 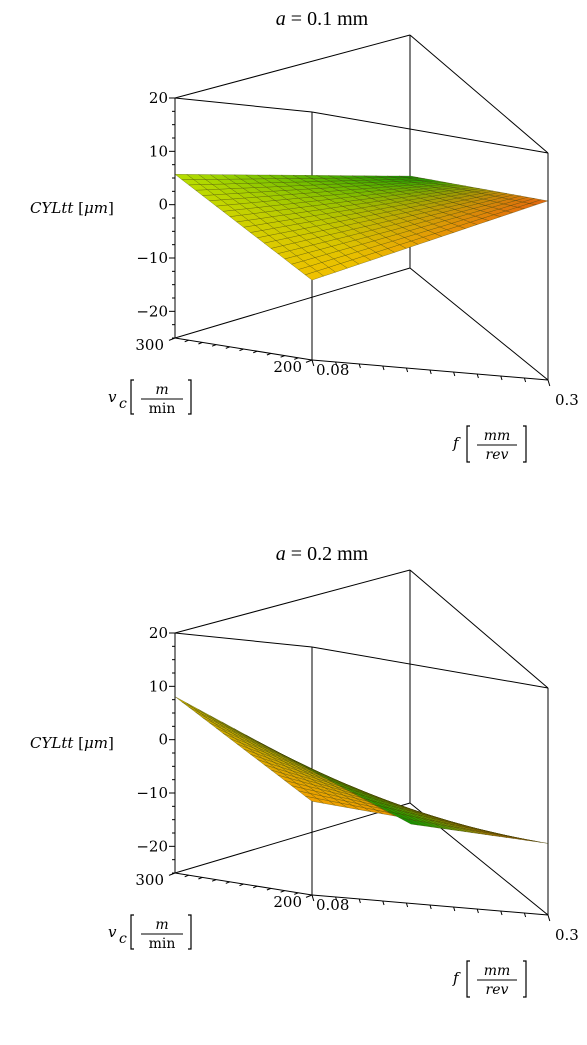 What do you see at coordinates (96, 208) in the screenshot?
I see `z-axis-unit-symbol: μm` at bounding box center [96, 208].